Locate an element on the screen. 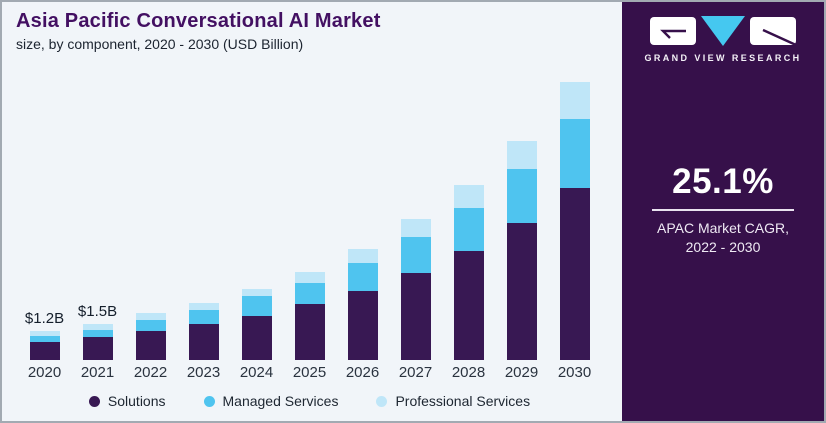 This screenshot has width=826, height=423. cagr-label-line1: APAC Market CAGR, is located at coordinates (723, 228).